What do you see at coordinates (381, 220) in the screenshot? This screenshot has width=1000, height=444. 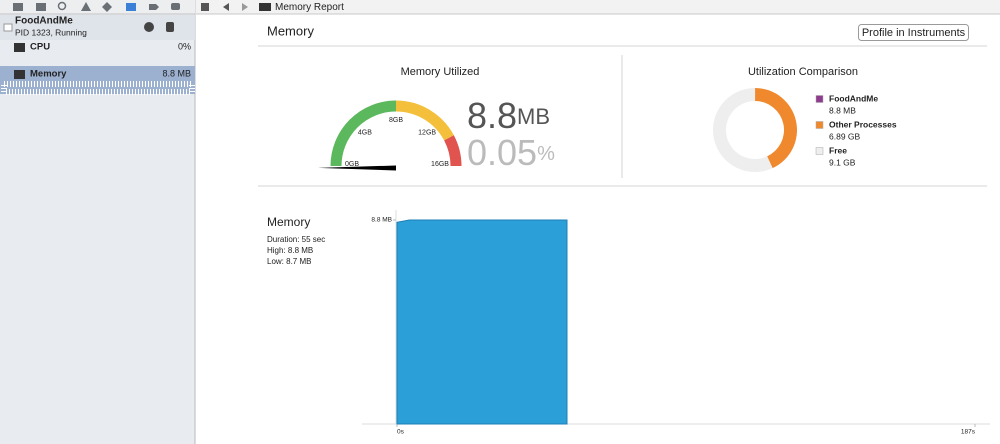 I see `y-tick-label: 8.8 MB` at bounding box center [381, 220].